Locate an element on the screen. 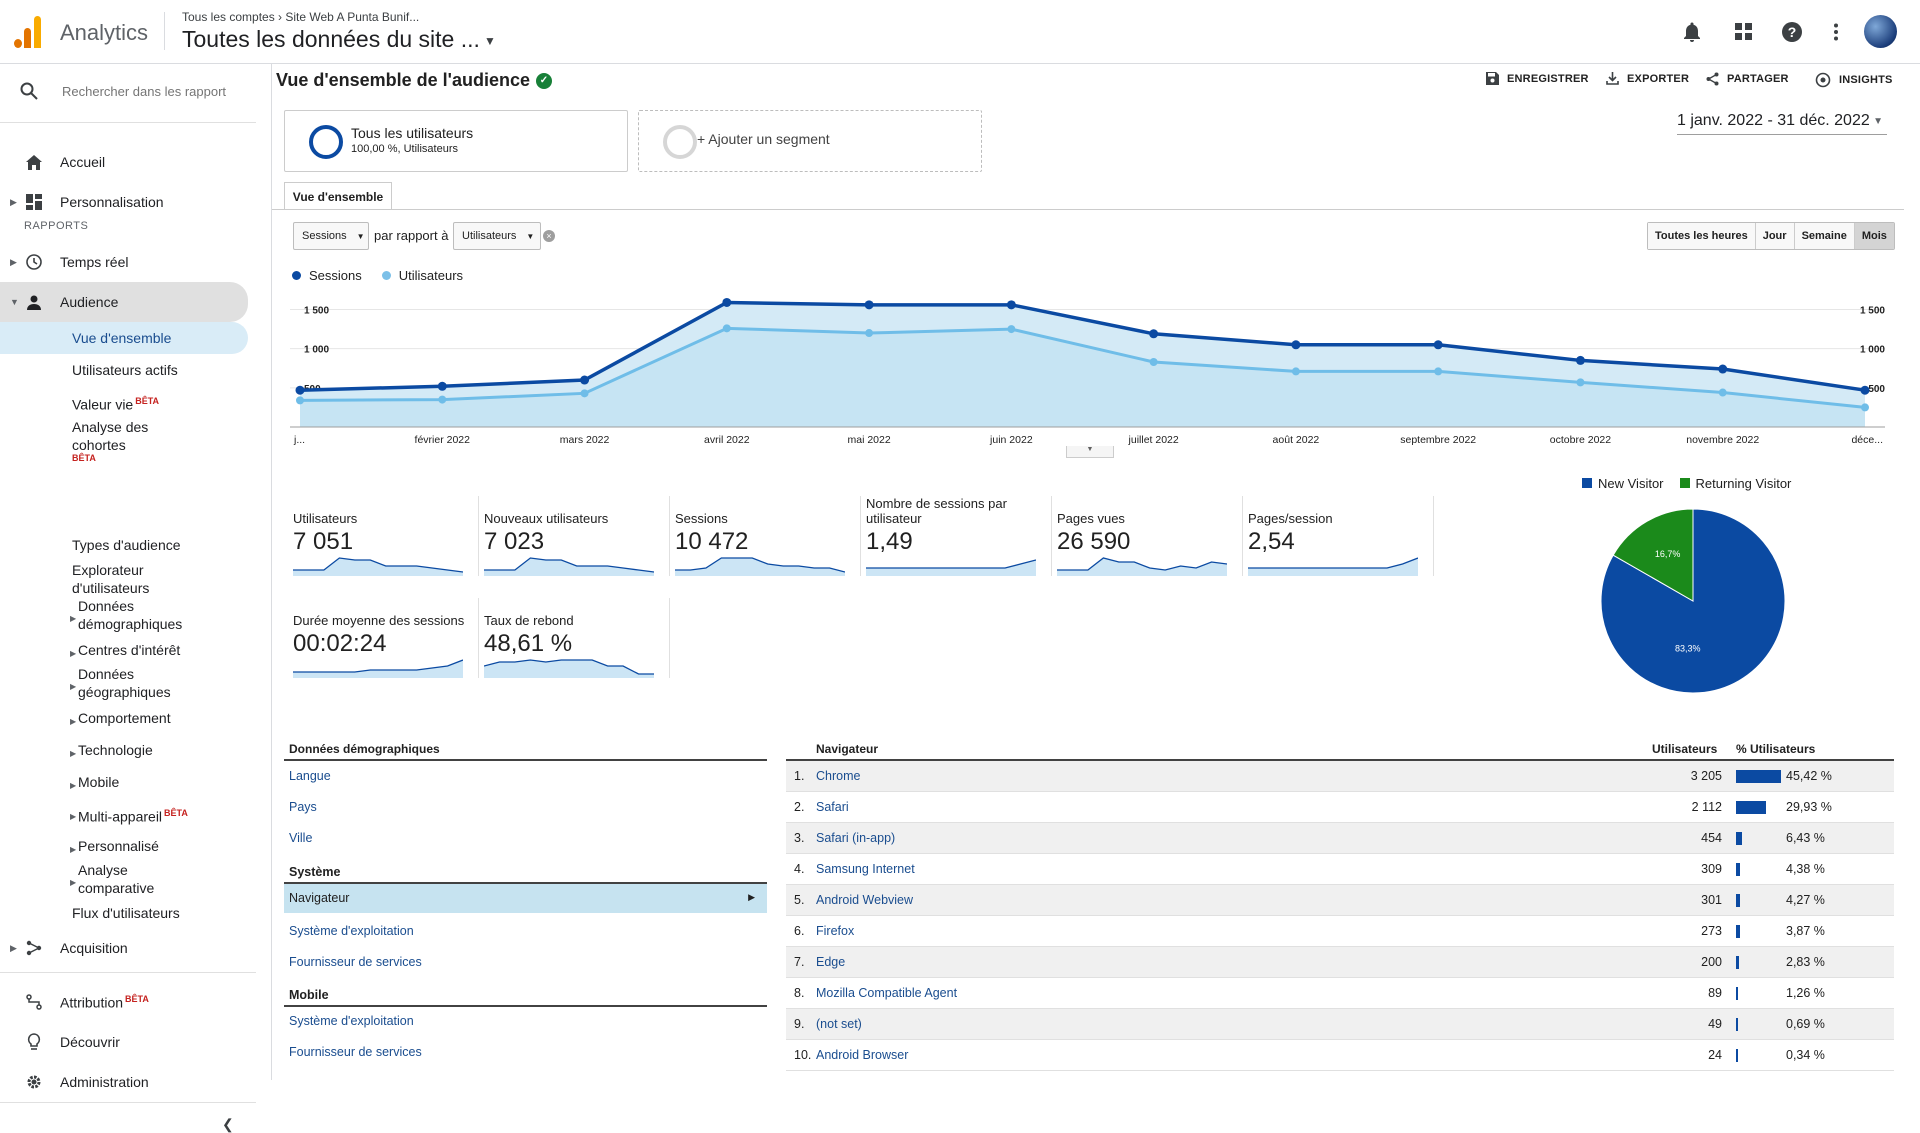  help-icon: ? is located at coordinates (1792, 32).